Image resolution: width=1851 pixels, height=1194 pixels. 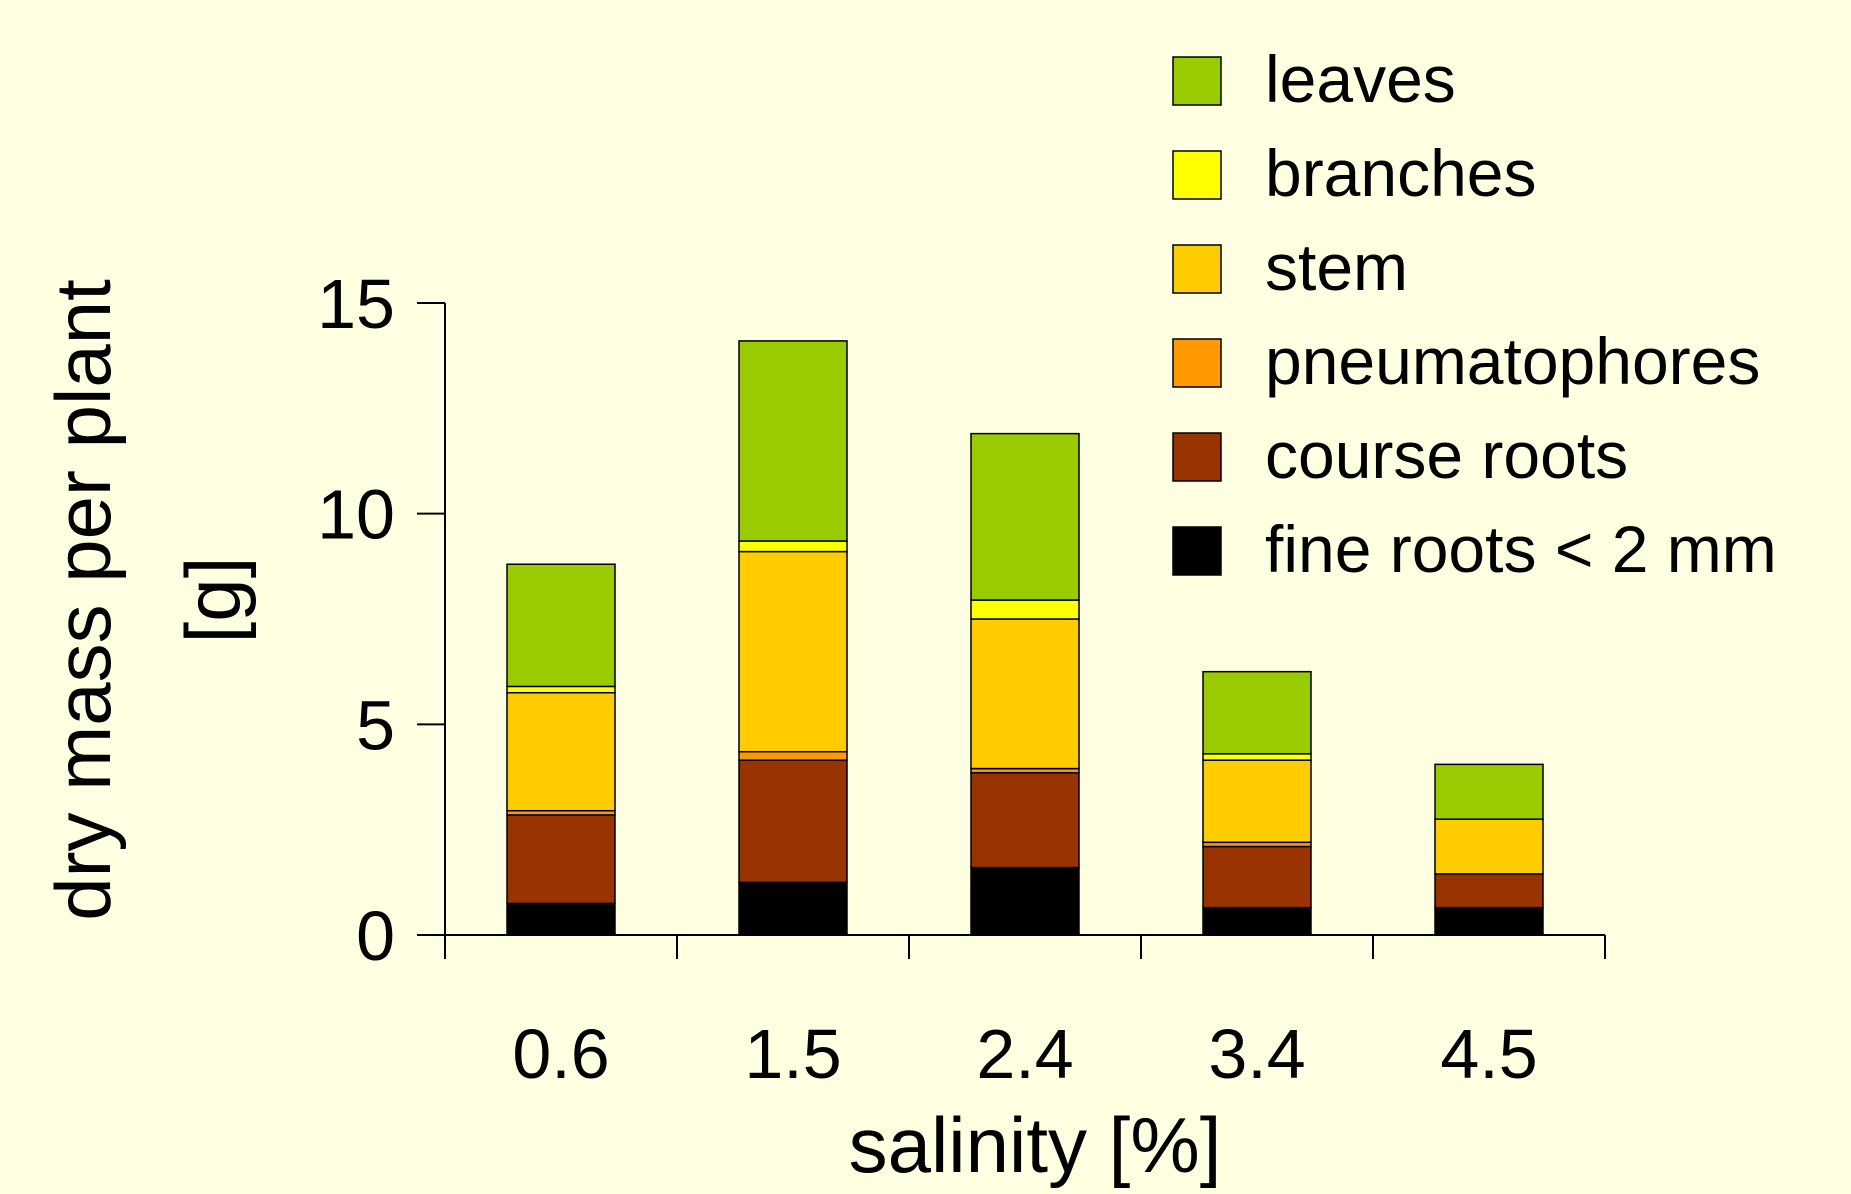 What do you see at coordinates (1257, 921) in the screenshot?
I see `bar-segment-fine-roots-2-mm-3.4` at bounding box center [1257, 921].